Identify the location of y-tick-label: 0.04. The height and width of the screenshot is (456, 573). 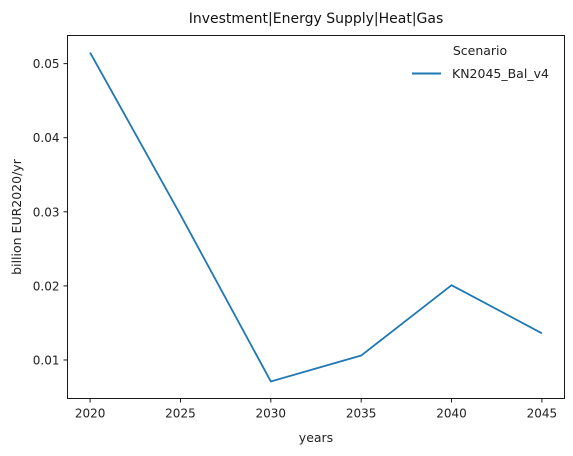
(46, 138).